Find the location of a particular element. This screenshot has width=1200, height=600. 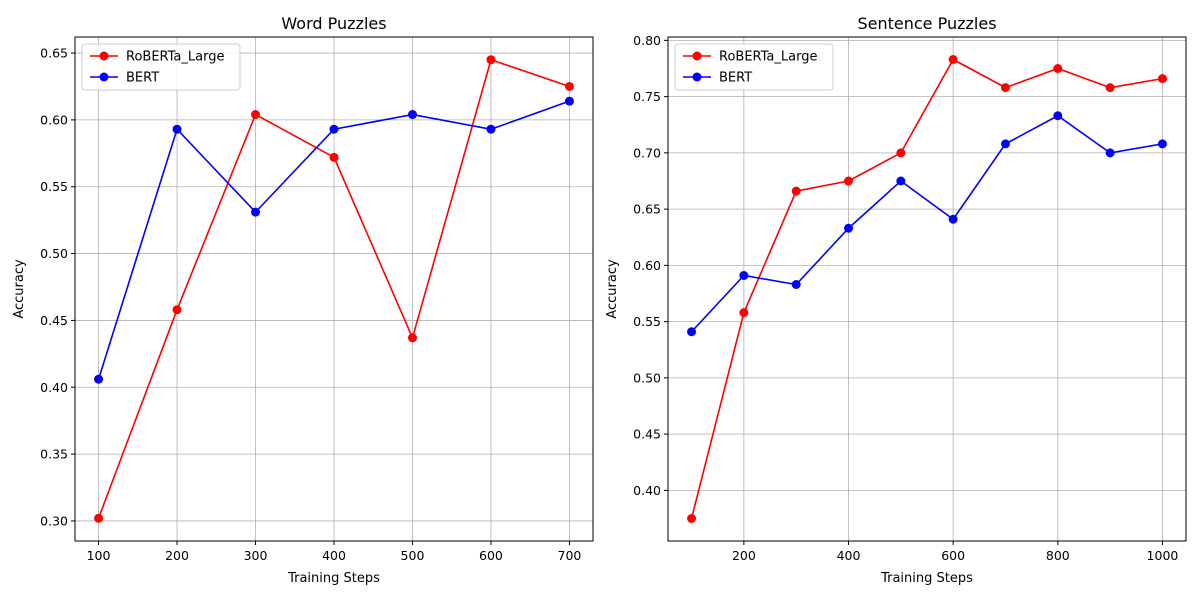

y-tick-label: 0.75 is located at coordinates (647, 96).